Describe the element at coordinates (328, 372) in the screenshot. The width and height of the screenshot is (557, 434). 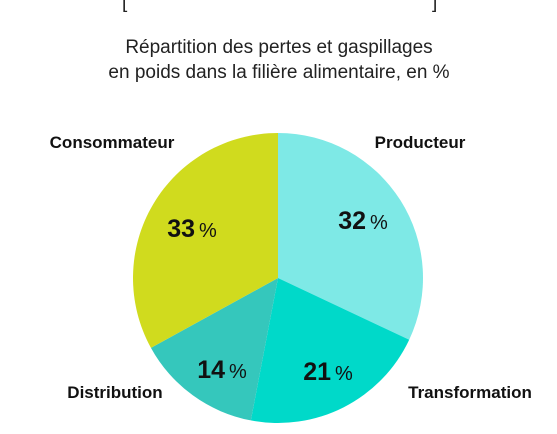
I see `pie-value-label-transformation: 21%` at that location.